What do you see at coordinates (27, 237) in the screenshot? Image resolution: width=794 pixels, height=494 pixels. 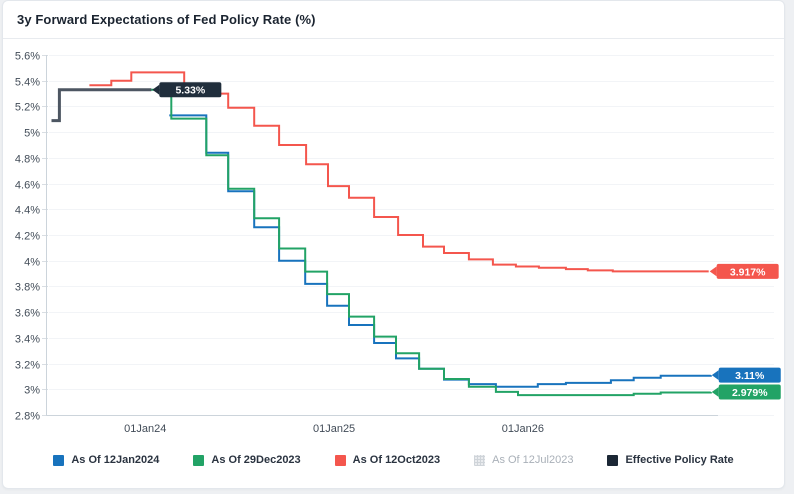 I see `y-axis-label: 4.2%` at bounding box center [27, 237].